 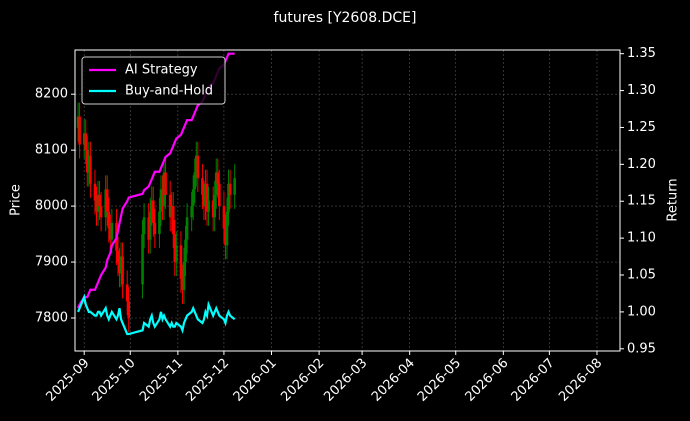 I want to click on y2-tick-label: 1.15, so click(x=641, y=201).